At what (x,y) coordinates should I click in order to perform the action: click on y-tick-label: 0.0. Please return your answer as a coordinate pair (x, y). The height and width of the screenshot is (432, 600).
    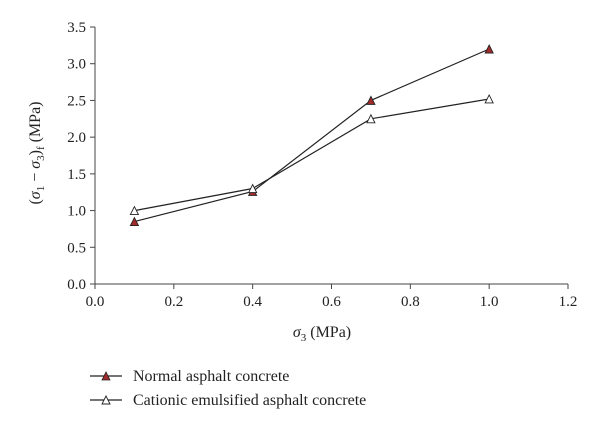
    Looking at the image, I should click on (76, 285).